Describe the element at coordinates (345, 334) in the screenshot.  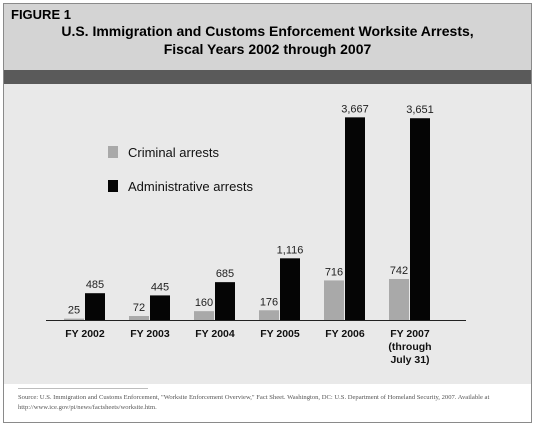
I see `x-tick-label: FY 2006` at that location.